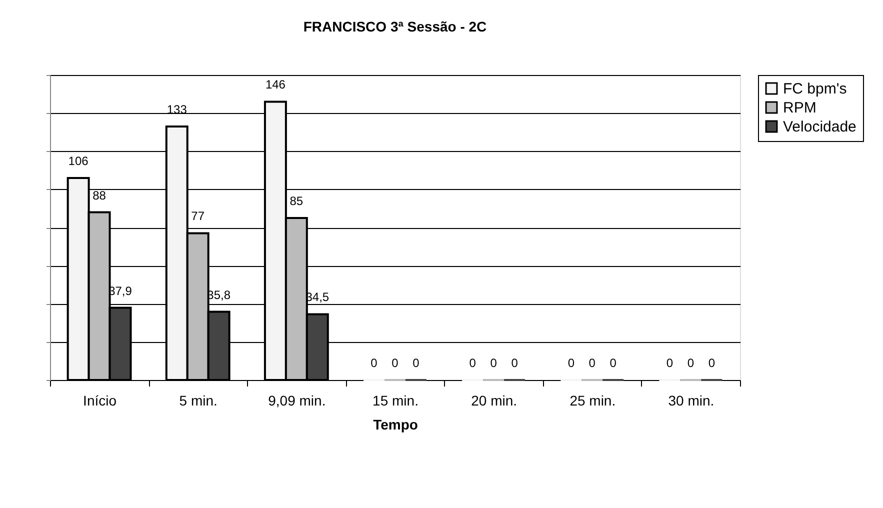 This screenshot has width=883, height=508. Describe the element at coordinates (819, 127) in the screenshot. I see `legend-label: Velocidade` at that location.